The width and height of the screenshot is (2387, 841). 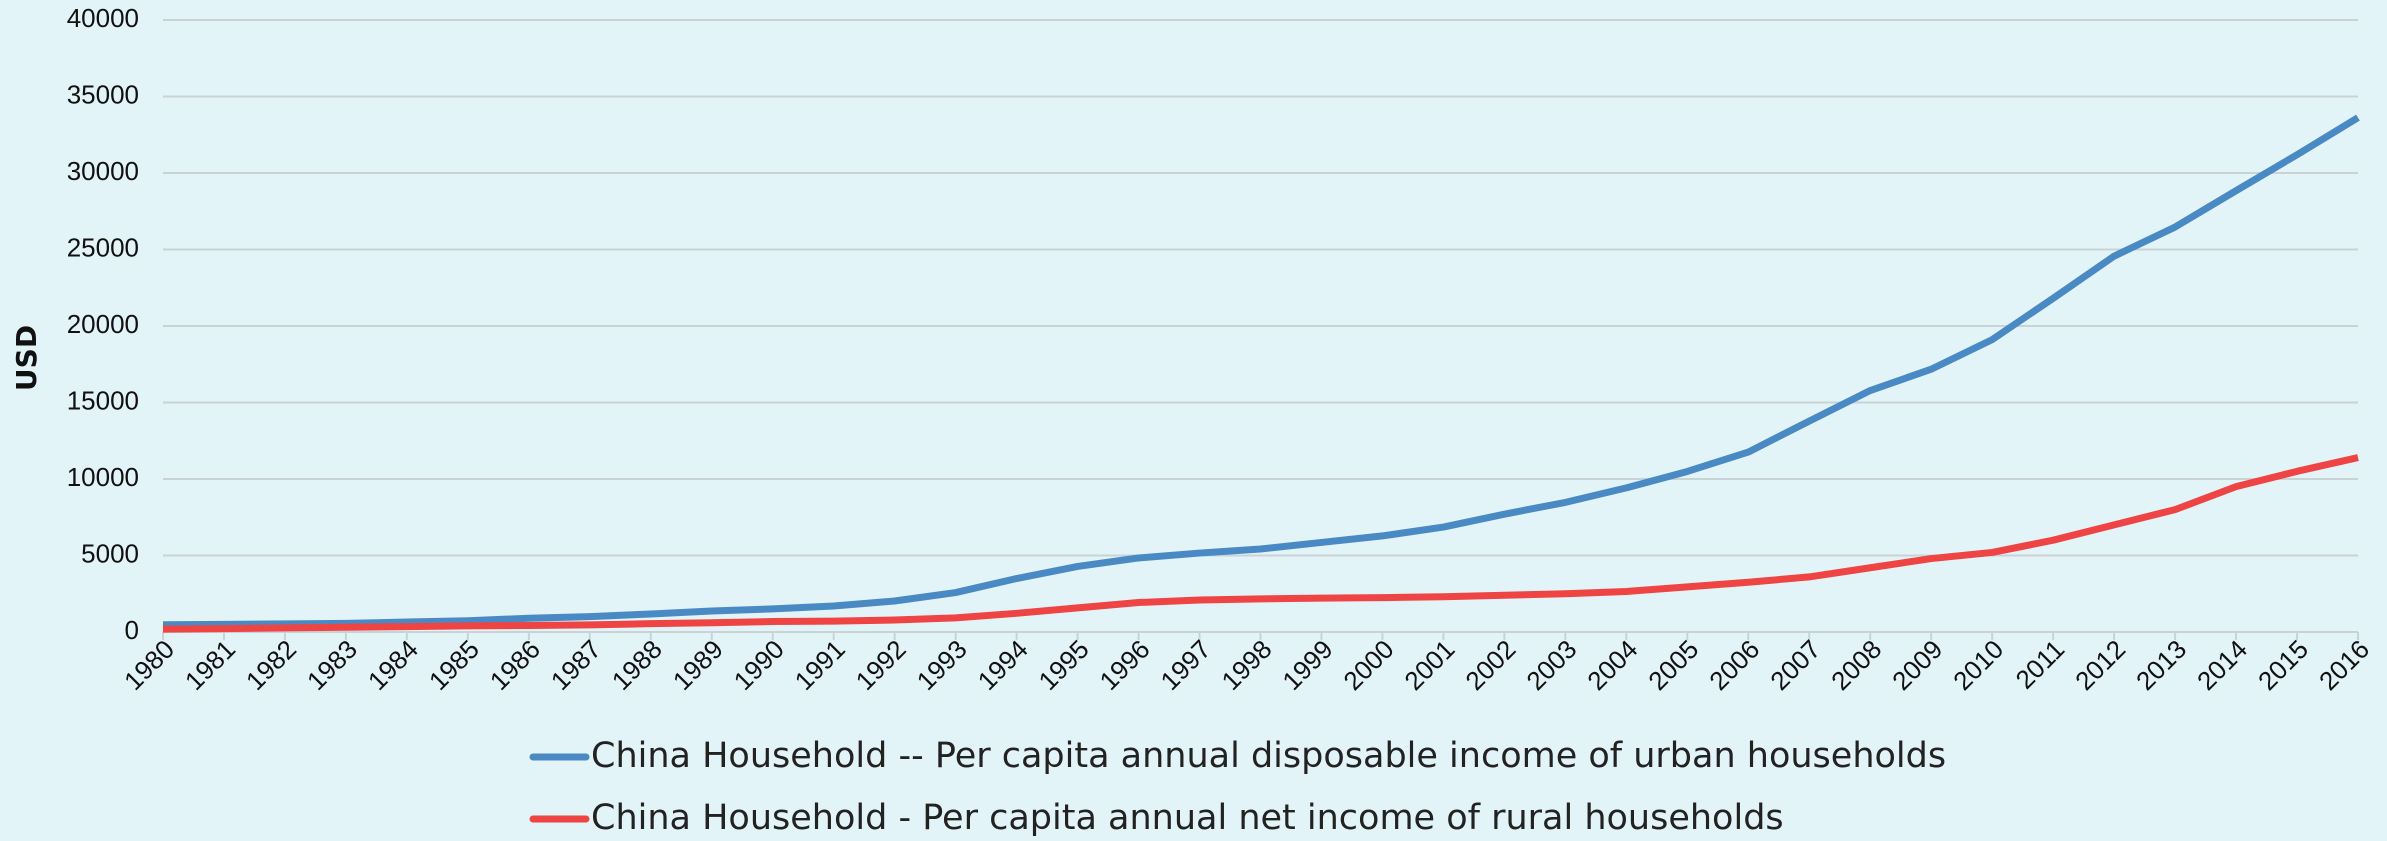 I want to click on y-tick-label: 10000, so click(x=103, y=477).